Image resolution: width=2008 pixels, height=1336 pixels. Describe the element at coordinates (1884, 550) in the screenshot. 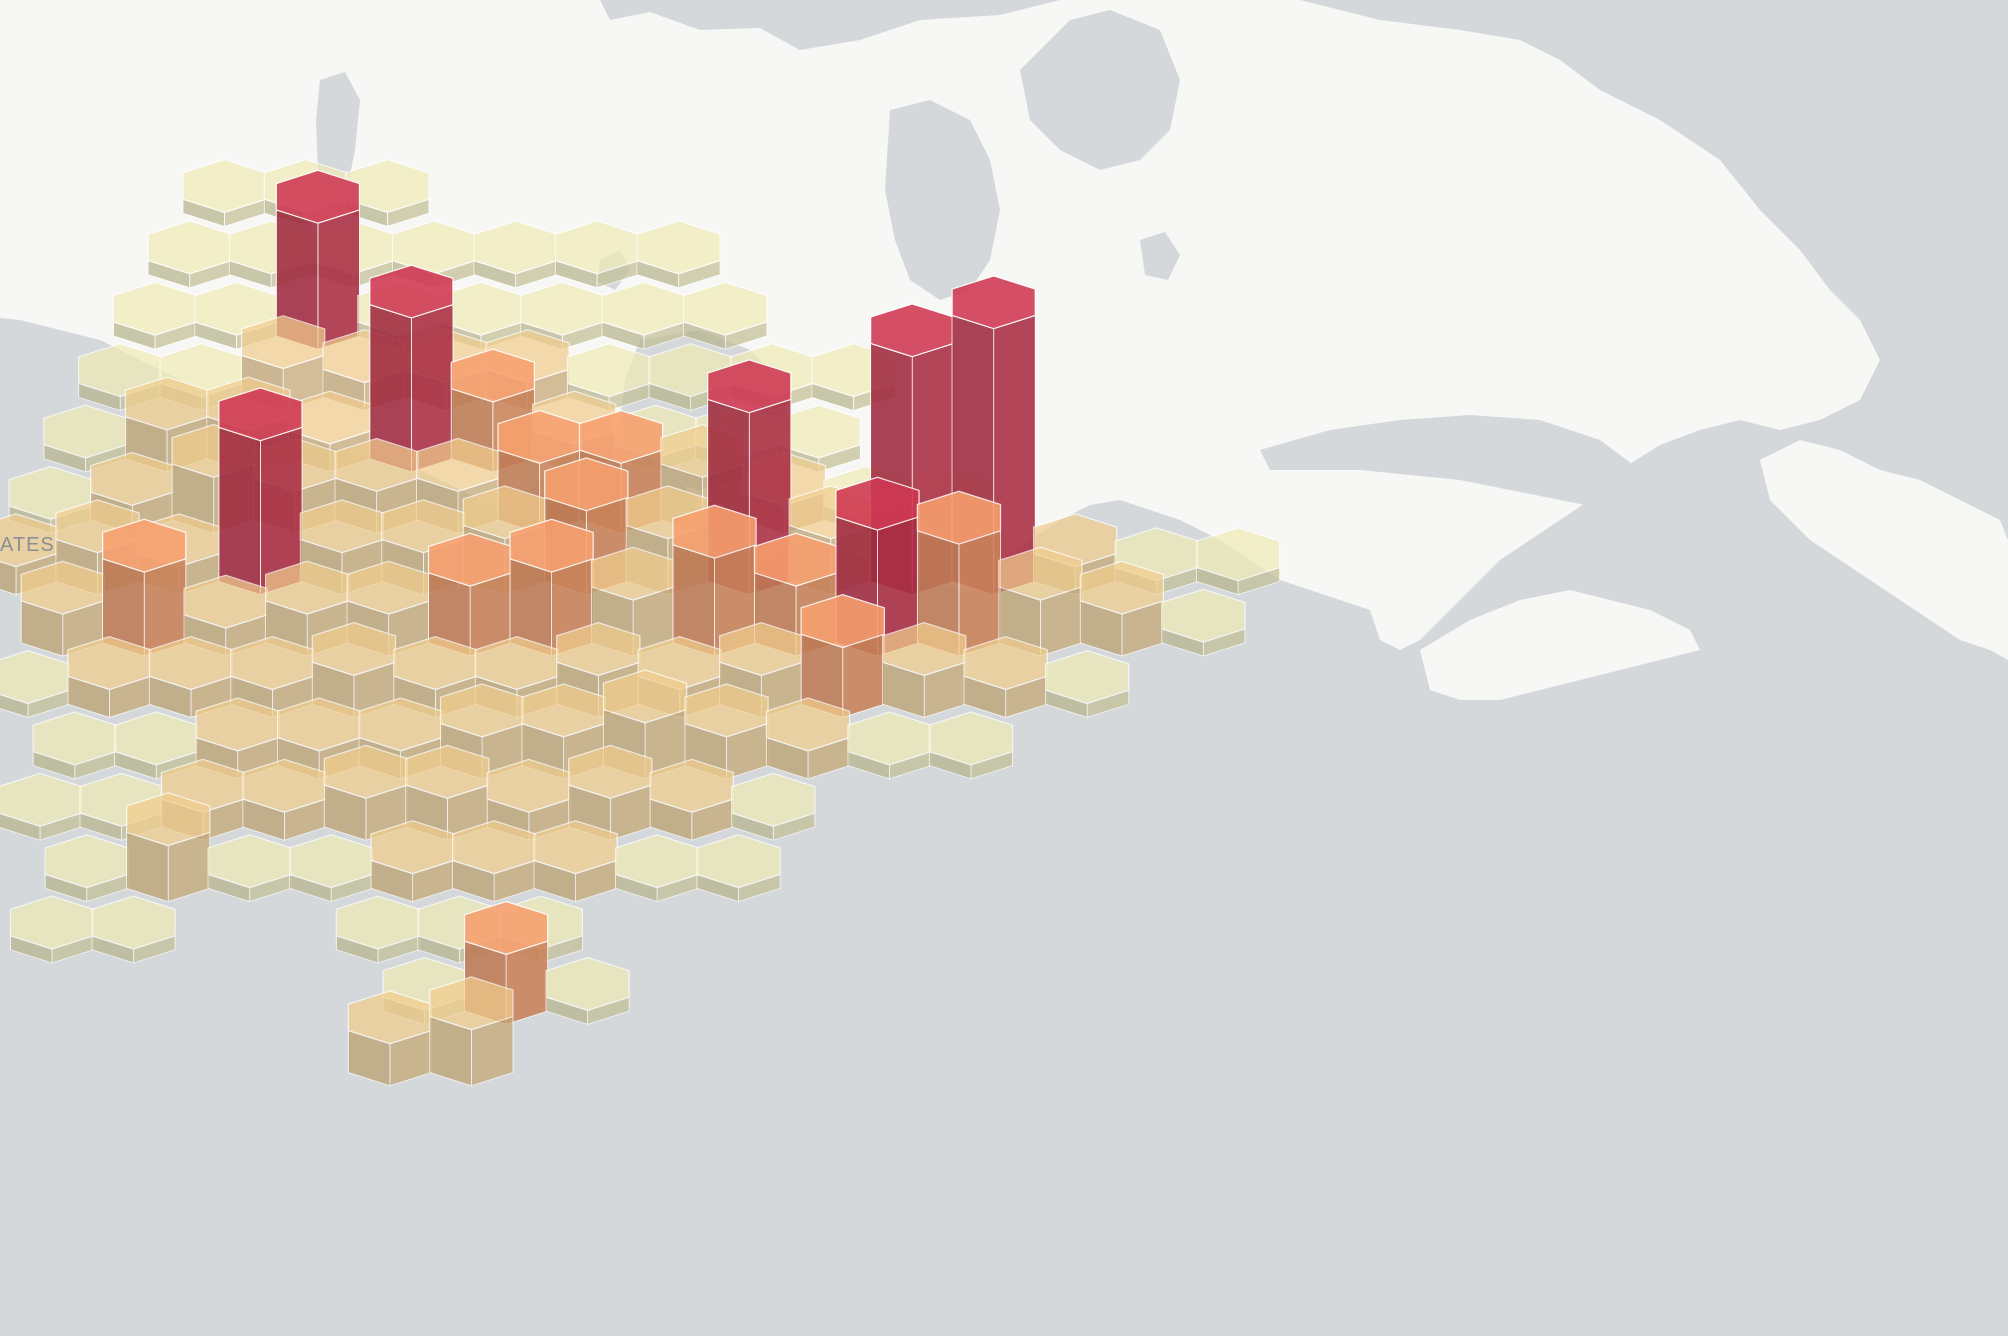

I see `land-newfoundland` at that location.